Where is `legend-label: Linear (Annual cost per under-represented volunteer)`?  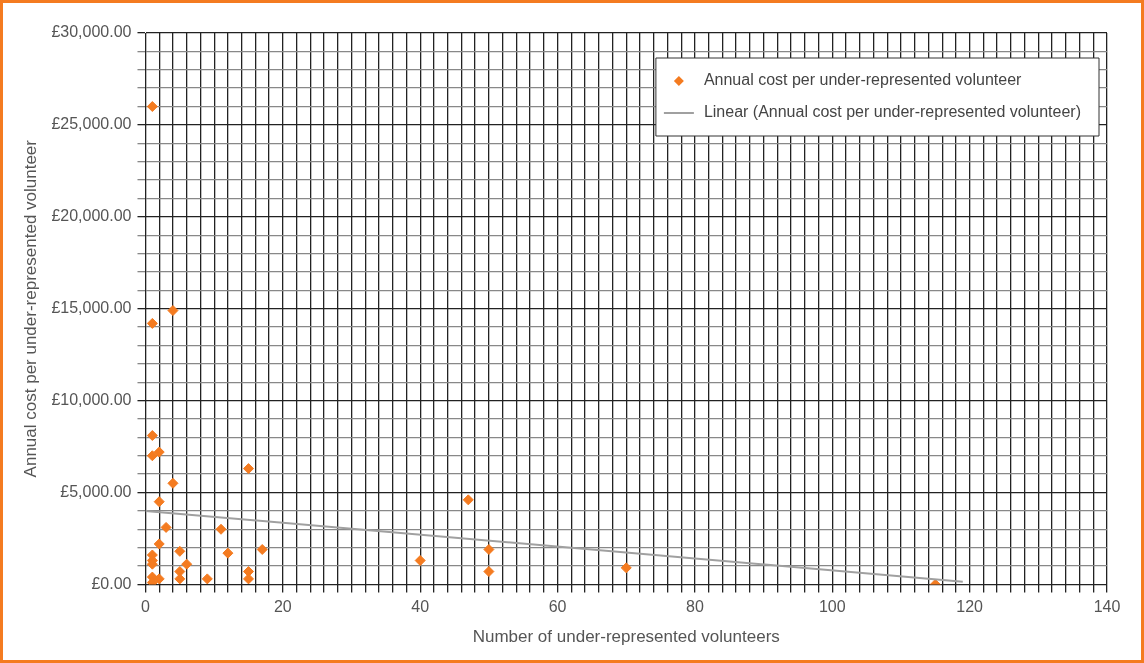
legend-label: Linear (Annual cost per under-represented volunteer) is located at coordinates (892, 112).